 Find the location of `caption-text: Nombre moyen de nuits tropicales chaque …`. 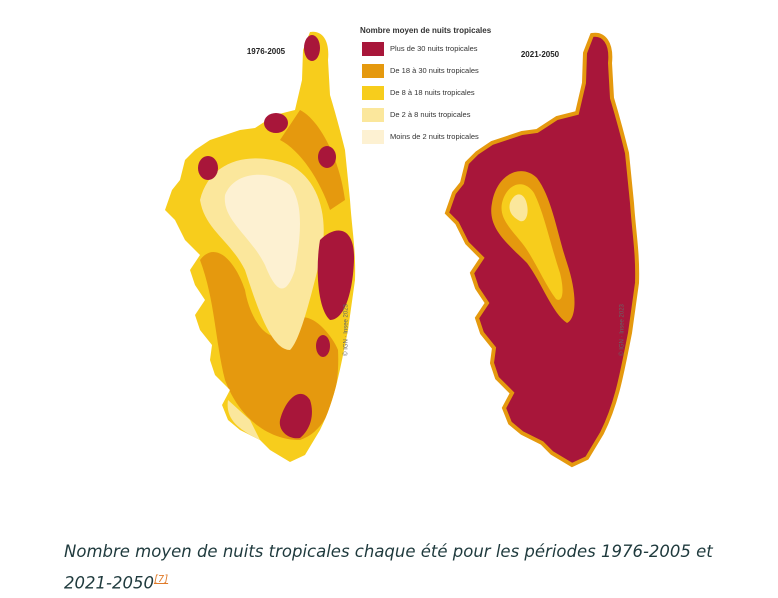

caption-text: Nombre moyen de nuits tropicales chaque … is located at coordinates (388, 567).